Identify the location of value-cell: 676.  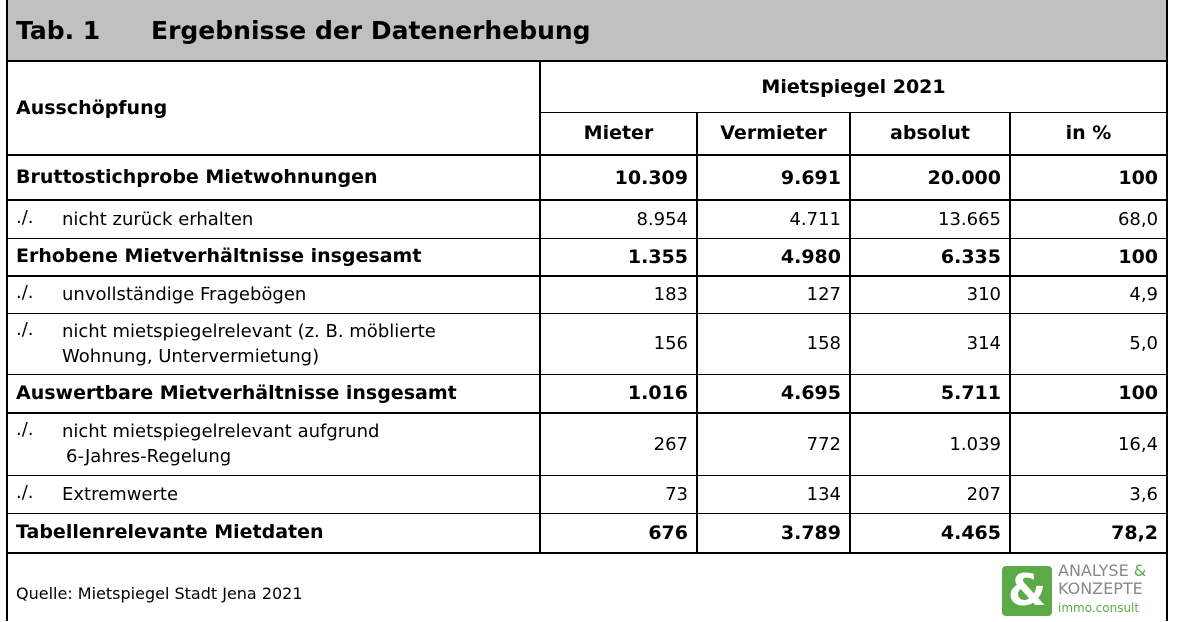
(618, 533).